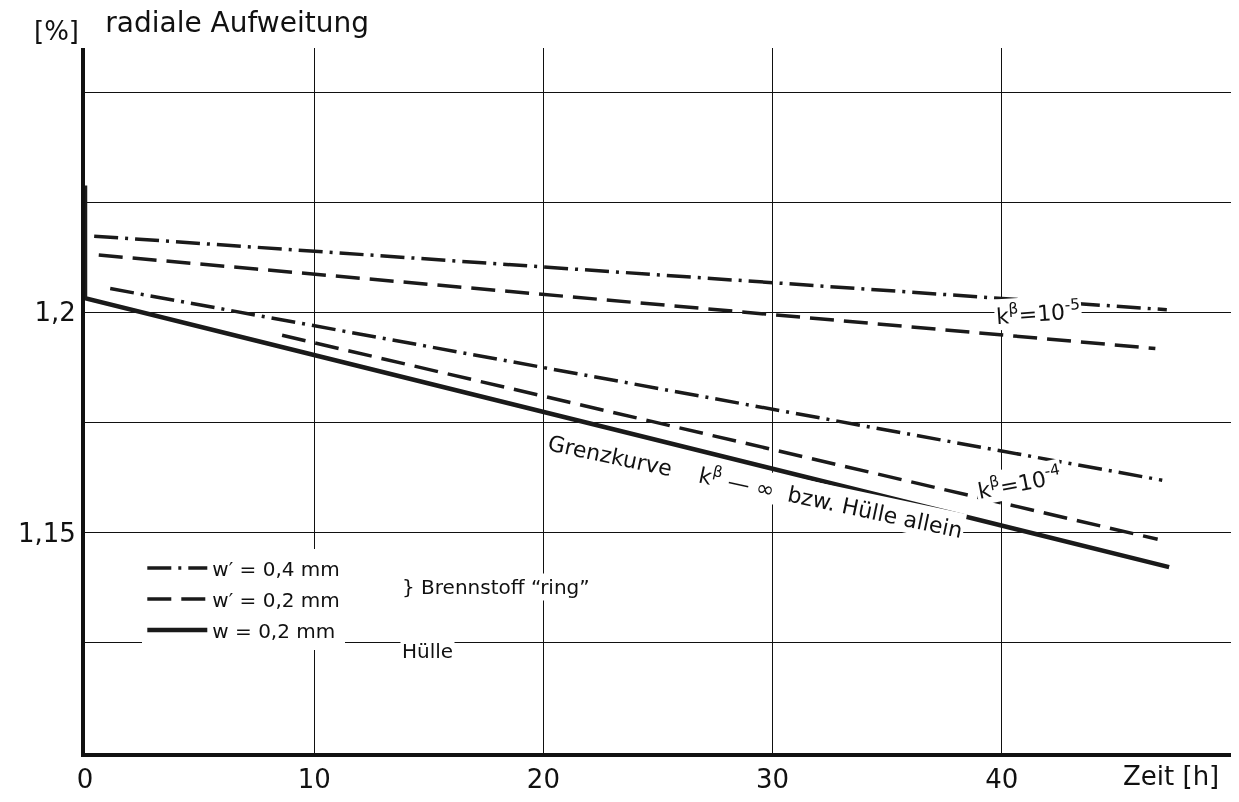 The height and width of the screenshot is (802, 1239). I want to click on x-axis-title: Zeit [h], so click(1171, 776).